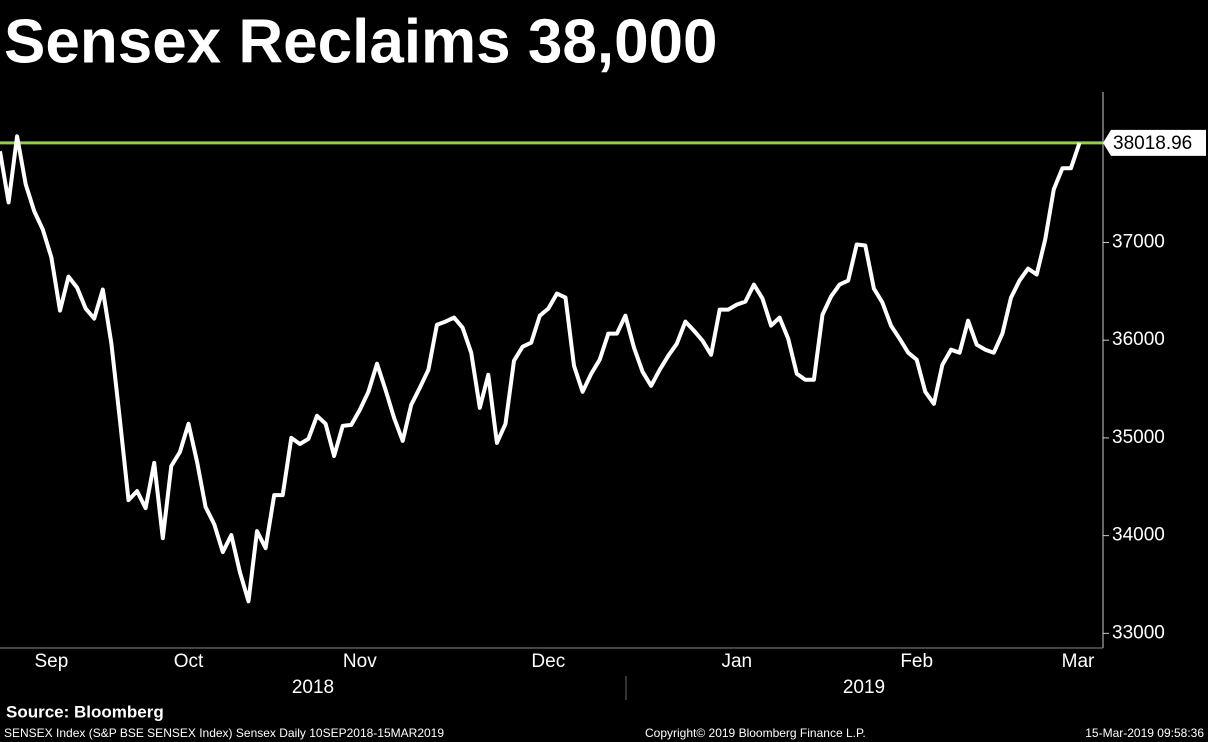 This screenshot has height=742, width=1208. What do you see at coordinates (1138, 632) in the screenshot?
I see `y-tick-label: 33000` at bounding box center [1138, 632].